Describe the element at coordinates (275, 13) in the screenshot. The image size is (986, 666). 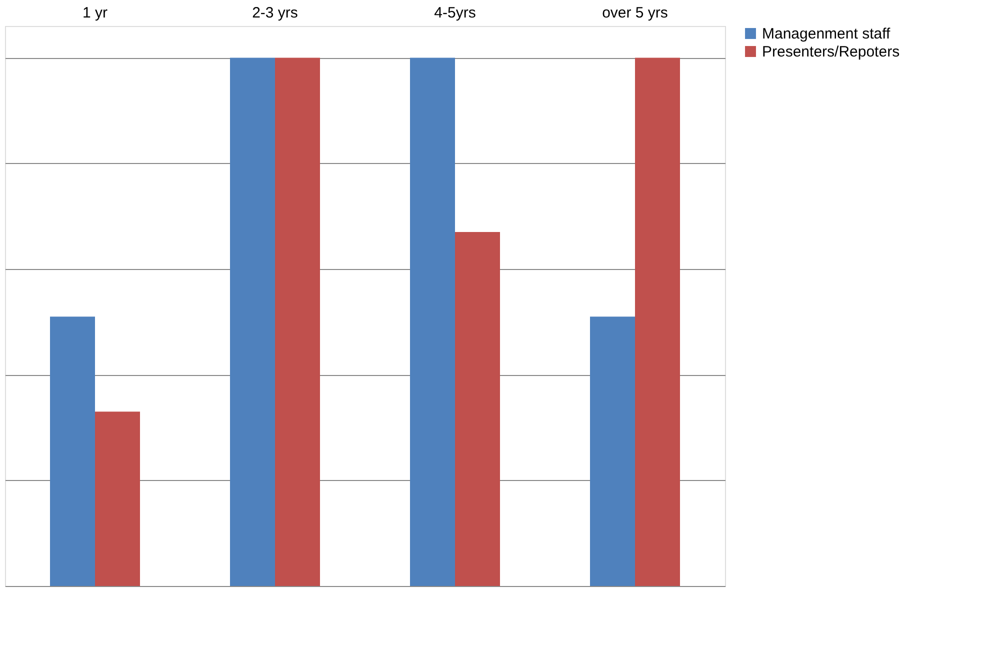
I see `x-tick-label: 2-3 yrs` at that location.